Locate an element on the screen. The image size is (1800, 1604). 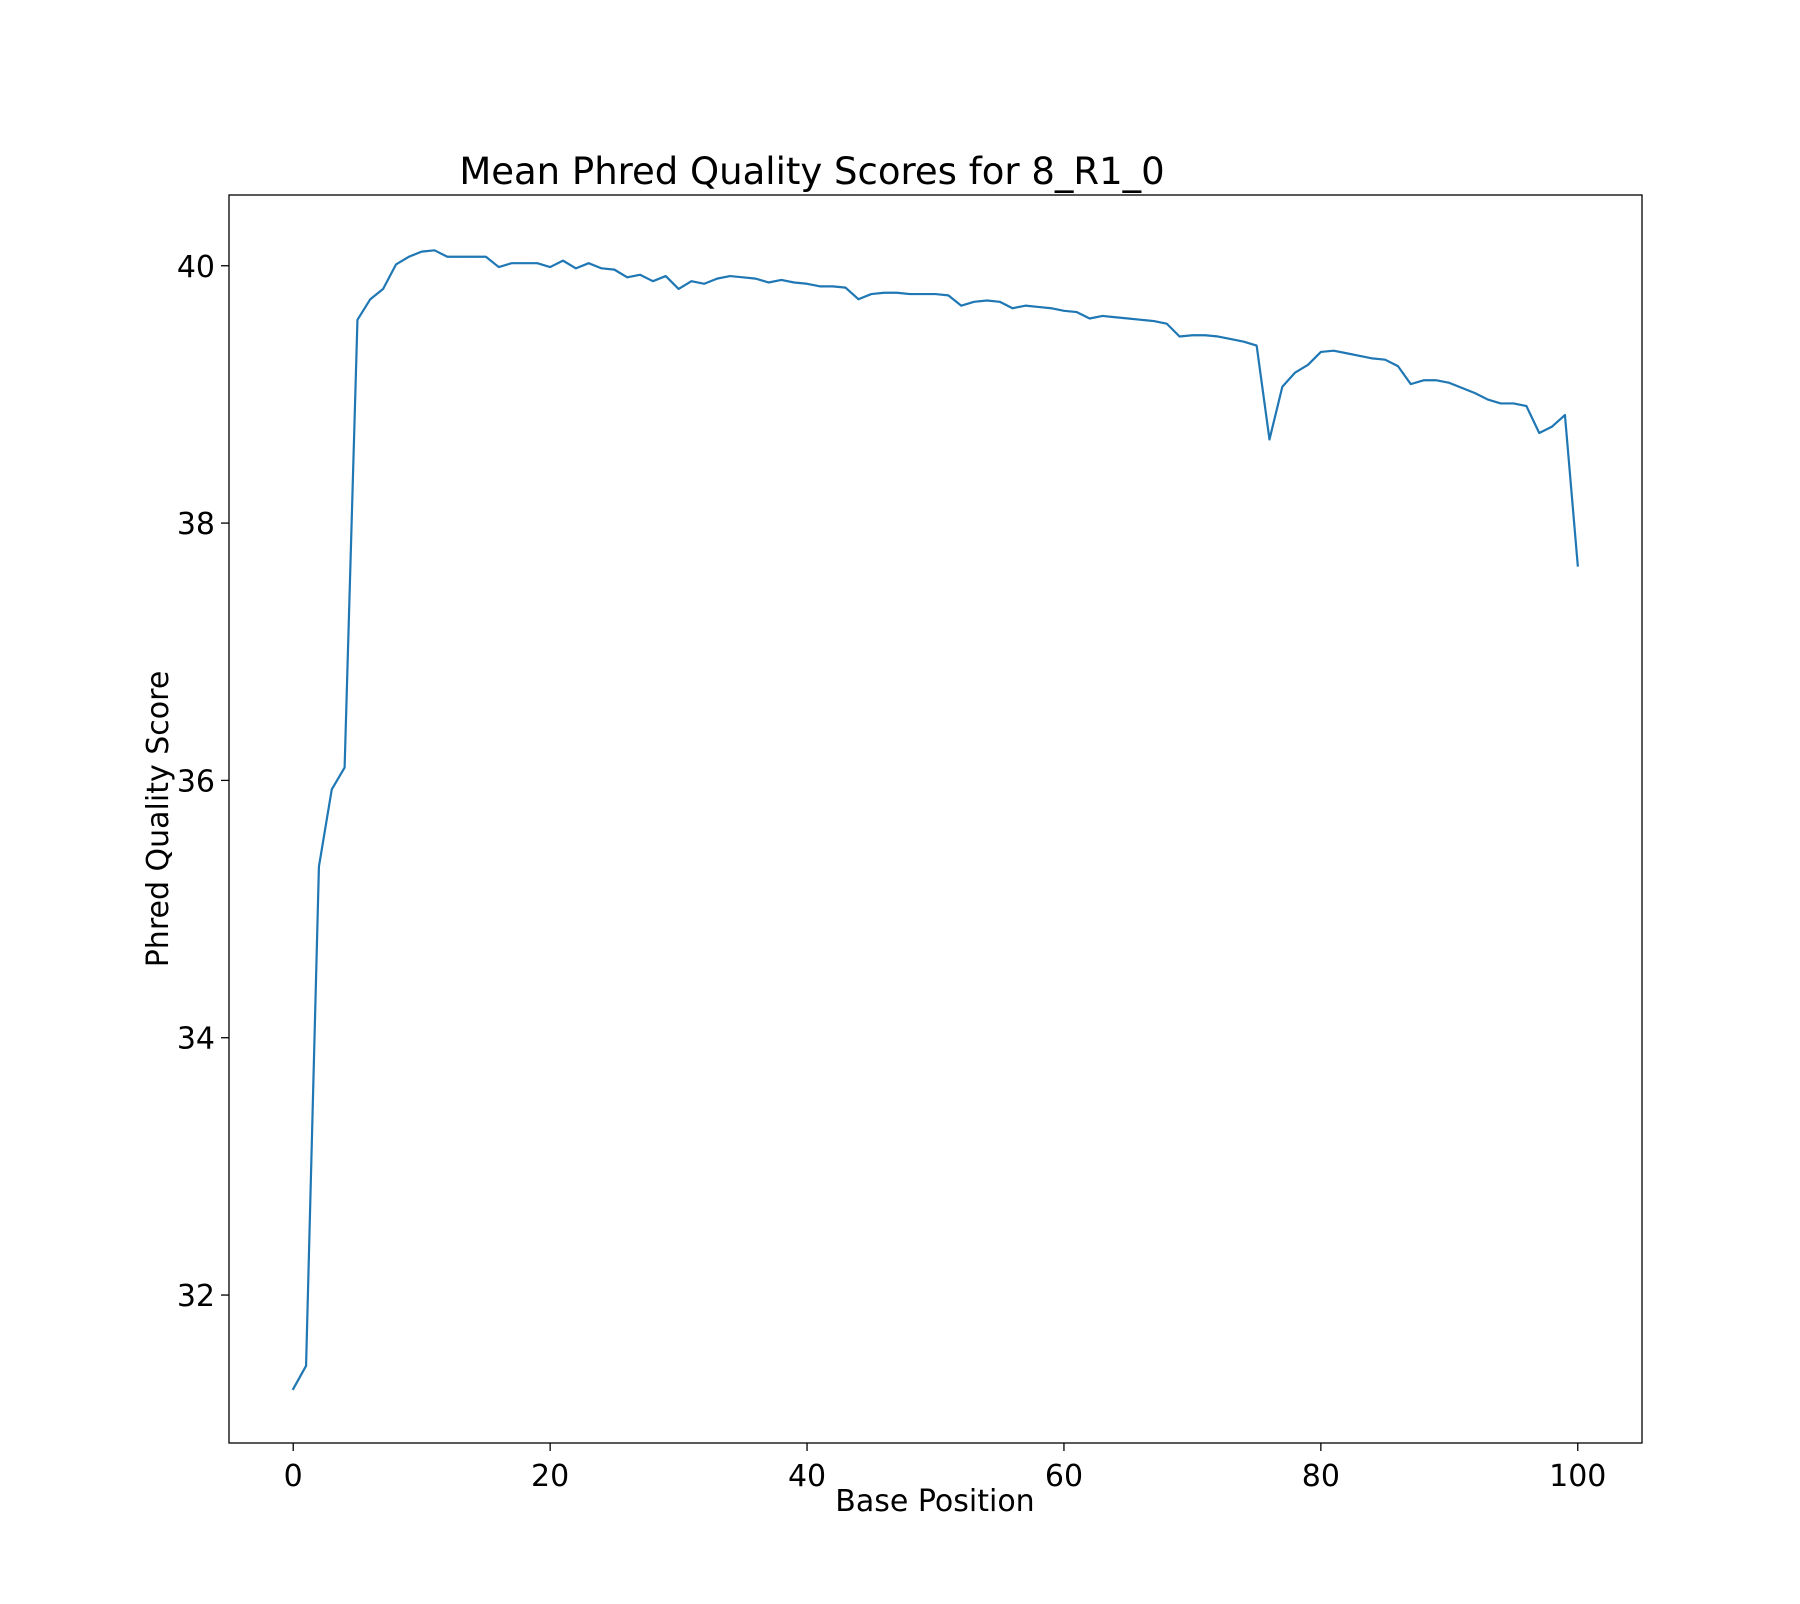
x-tick-label: 80 is located at coordinates (1321, 1476).